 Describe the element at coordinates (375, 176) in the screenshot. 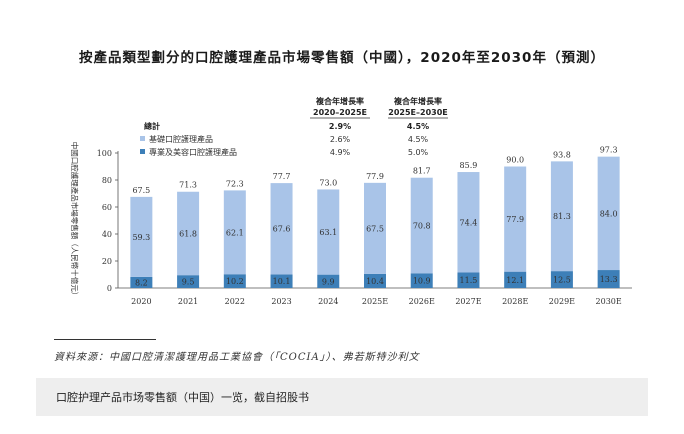

I see `data-label-total: 77.9` at that location.